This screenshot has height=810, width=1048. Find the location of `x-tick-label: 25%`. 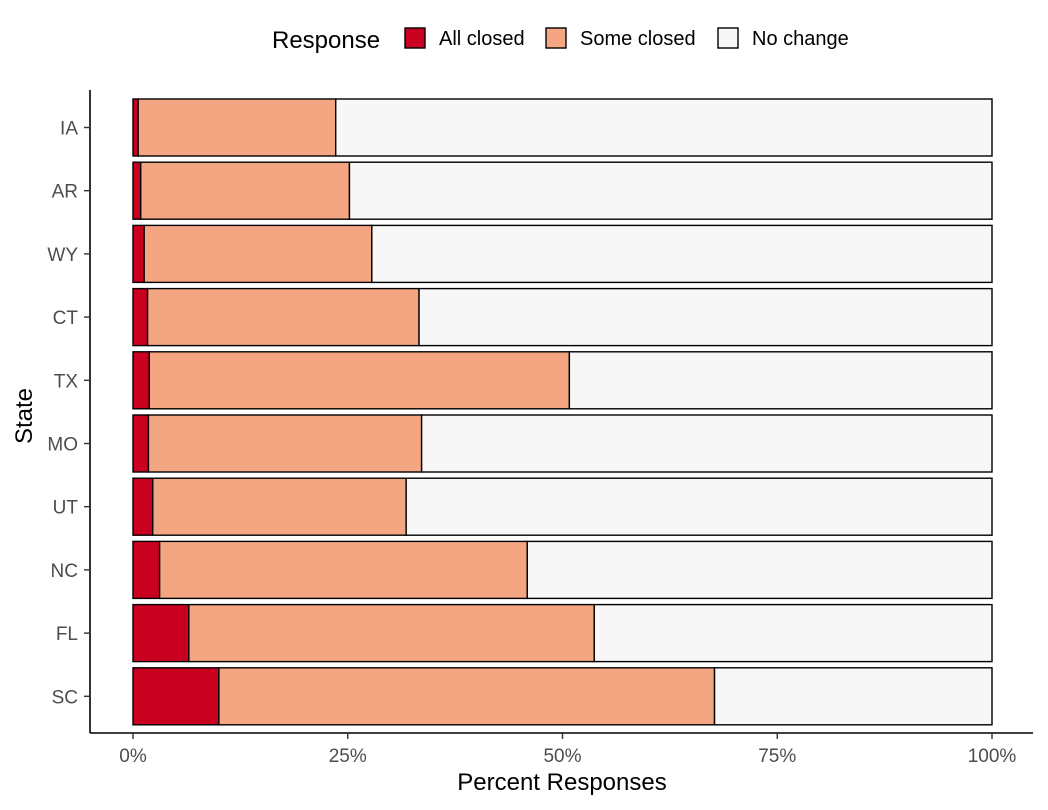

x-tick-label: 25% is located at coordinates (348, 756).